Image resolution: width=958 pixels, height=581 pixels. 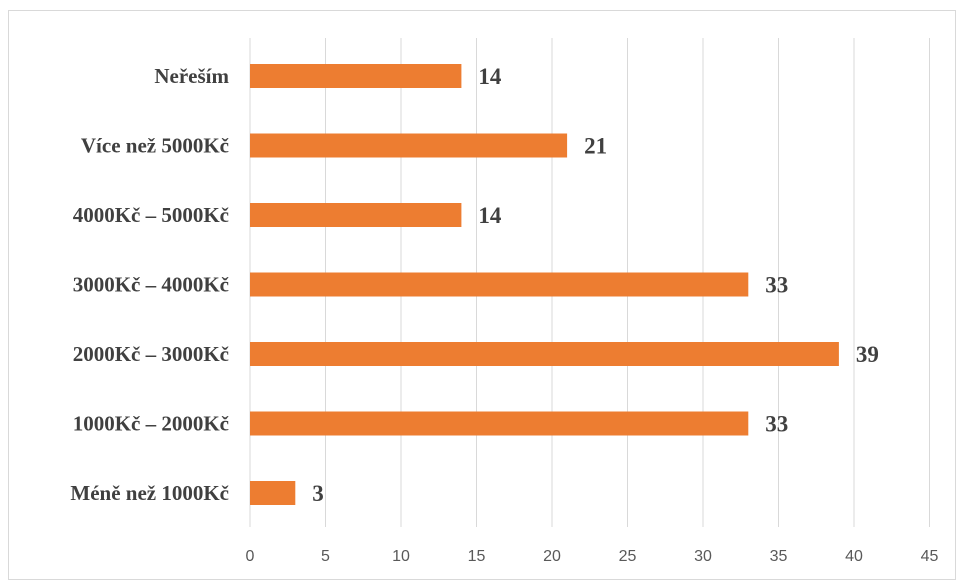 I want to click on x-tick-label: 25, so click(x=628, y=556).